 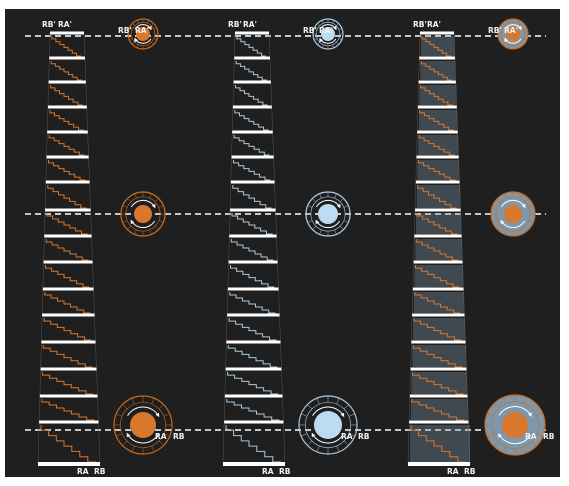 I want to click on stair-guide-left, so click(x=44, y=248).